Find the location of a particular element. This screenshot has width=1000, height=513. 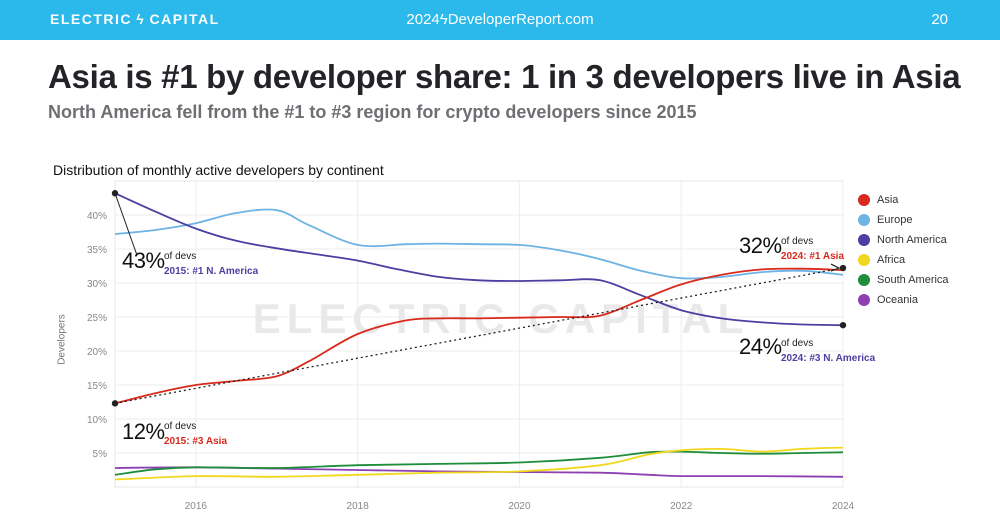

y-tick-label: 15% is located at coordinates (97, 386).